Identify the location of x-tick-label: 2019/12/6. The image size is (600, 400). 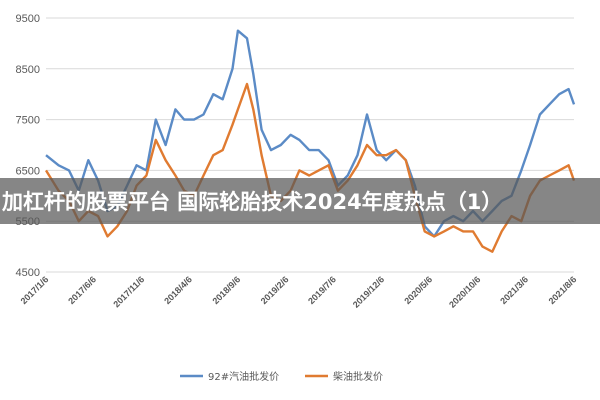
(368, 291).